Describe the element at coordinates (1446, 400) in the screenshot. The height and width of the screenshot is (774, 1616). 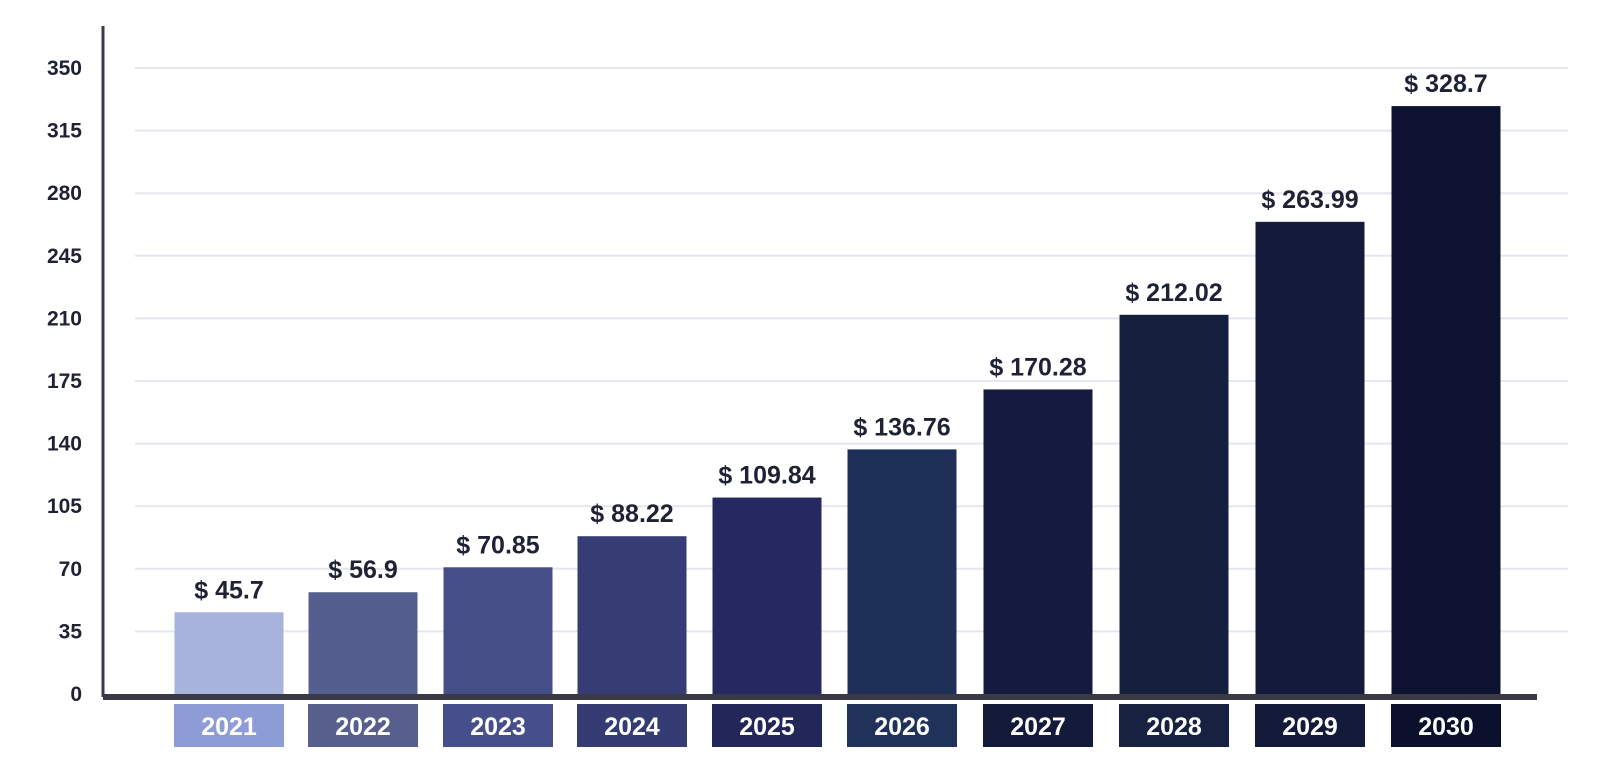
I see `bar-2030` at that location.